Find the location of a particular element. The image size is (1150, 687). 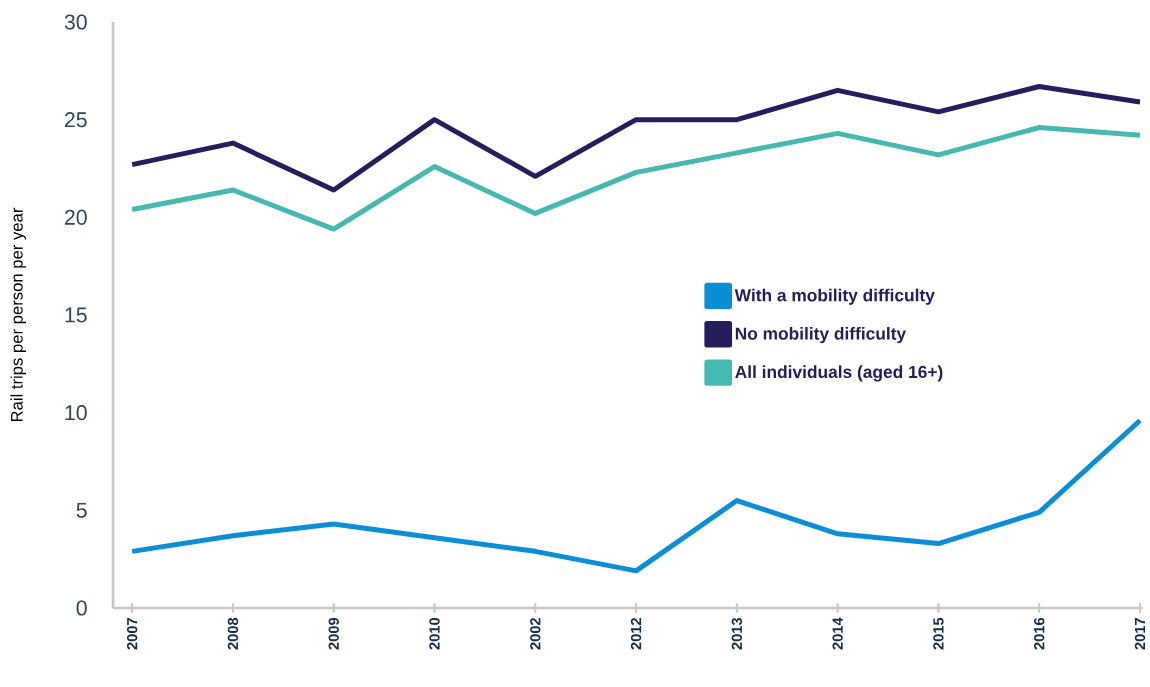

x-tick-label: 2015 is located at coordinates (938, 633).